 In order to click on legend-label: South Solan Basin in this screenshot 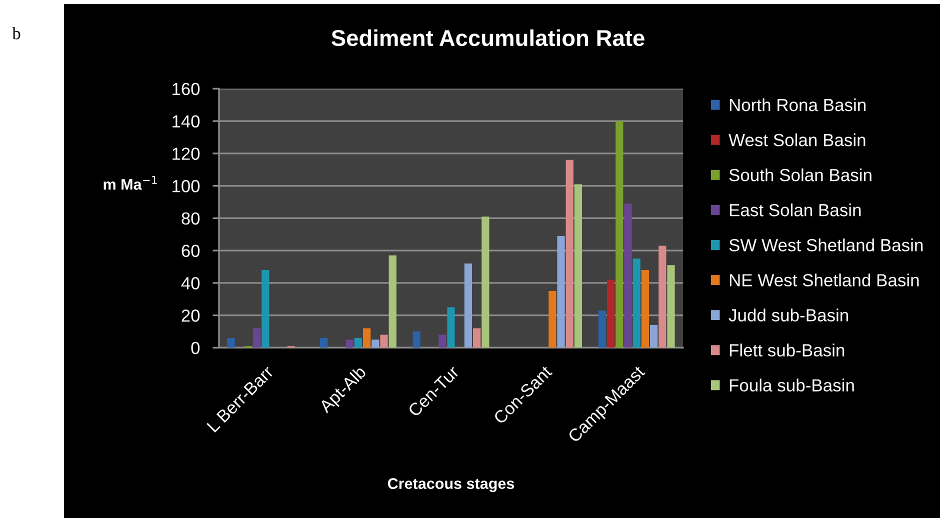, I will do `click(800, 175)`.